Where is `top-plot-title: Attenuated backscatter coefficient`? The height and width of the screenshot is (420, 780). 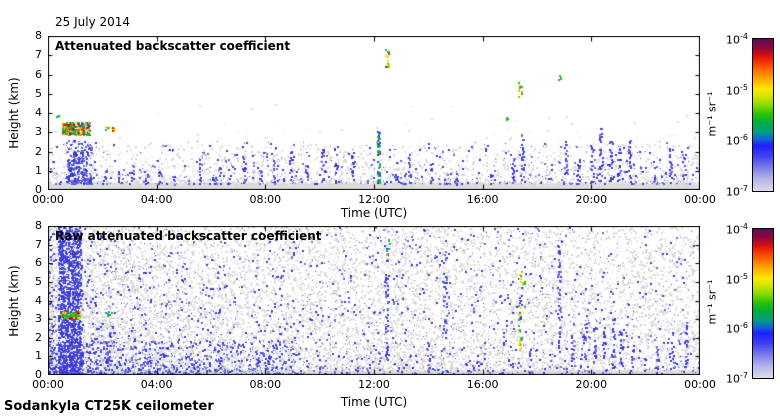 top-plot-title: Attenuated backscatter coefficient is located at coordinates (173, 46).